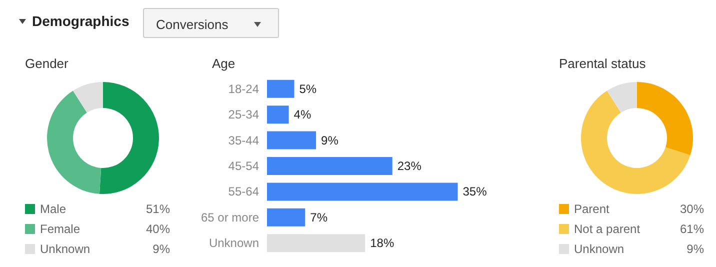 This screenshot has width=716, height=267. I want to click on data-label: 40%, so click(158, 229).